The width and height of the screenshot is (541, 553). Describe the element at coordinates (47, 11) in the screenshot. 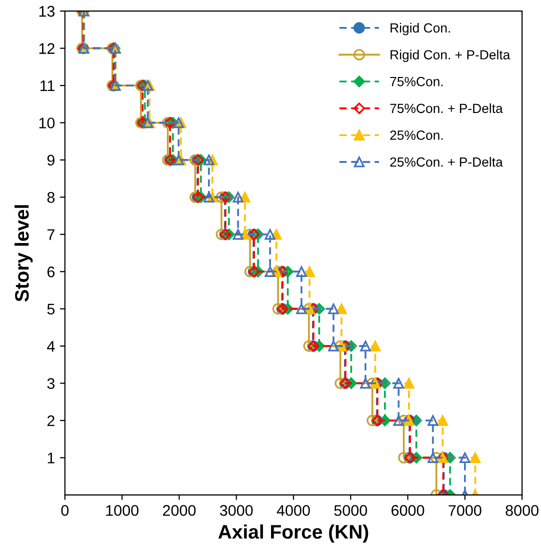

I see `y-tick-label: 13` at that location.